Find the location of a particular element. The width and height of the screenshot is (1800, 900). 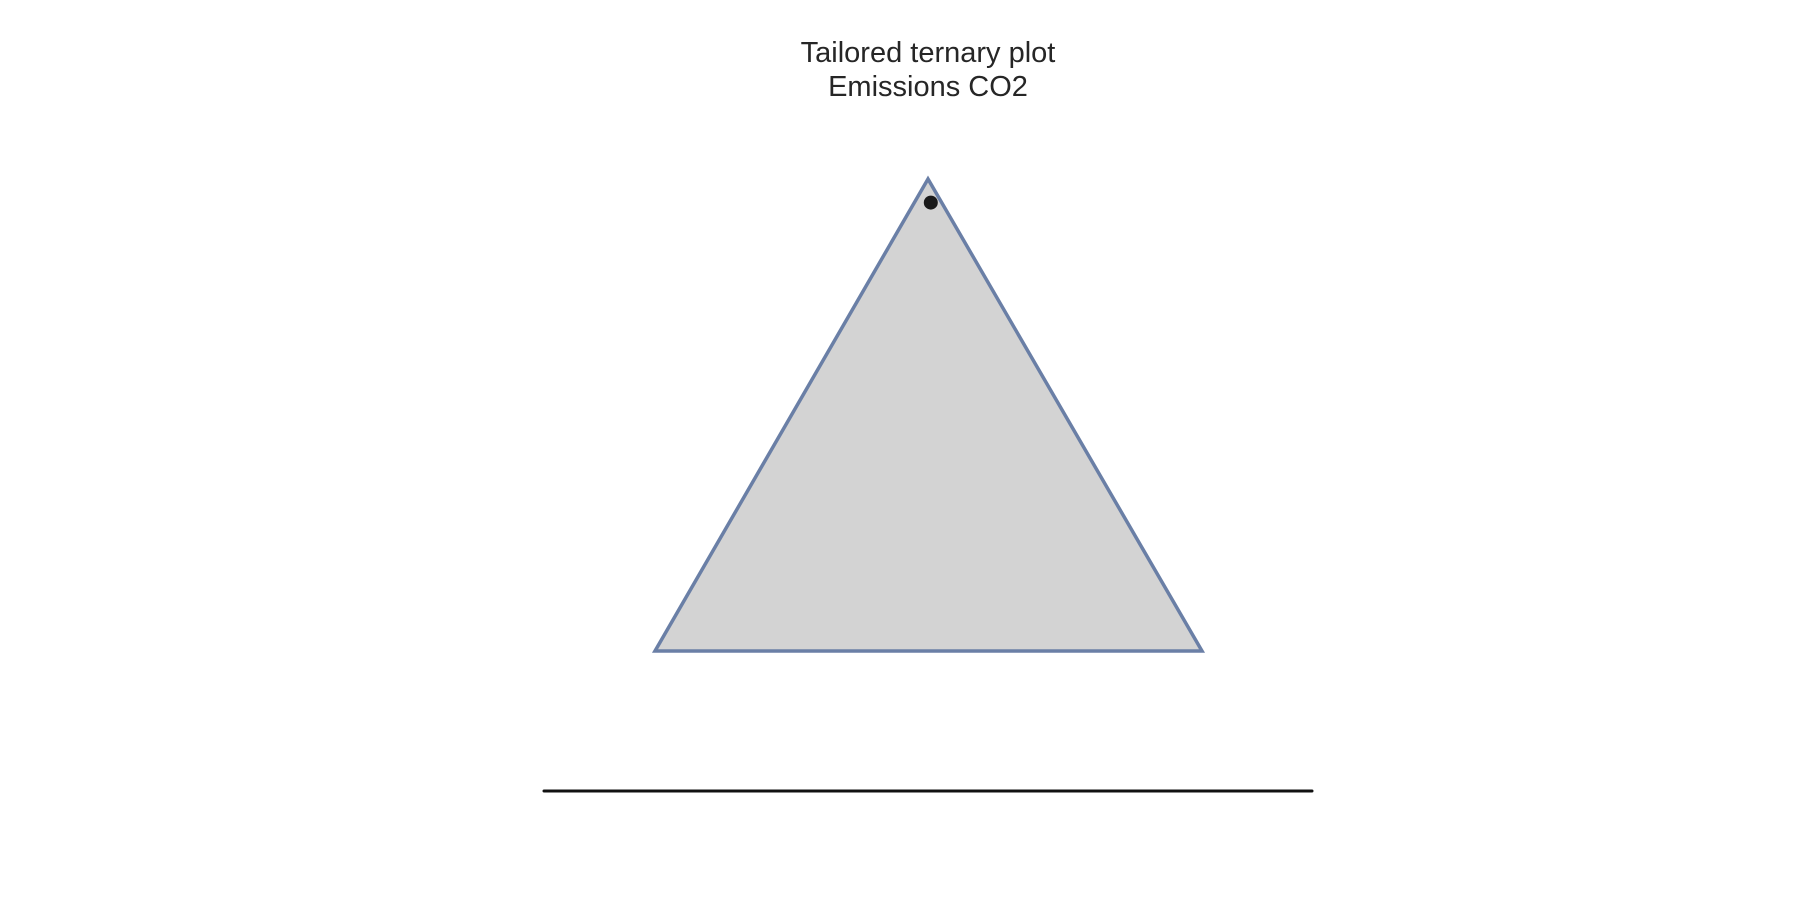

data-points is located at coordinates (930, 202).